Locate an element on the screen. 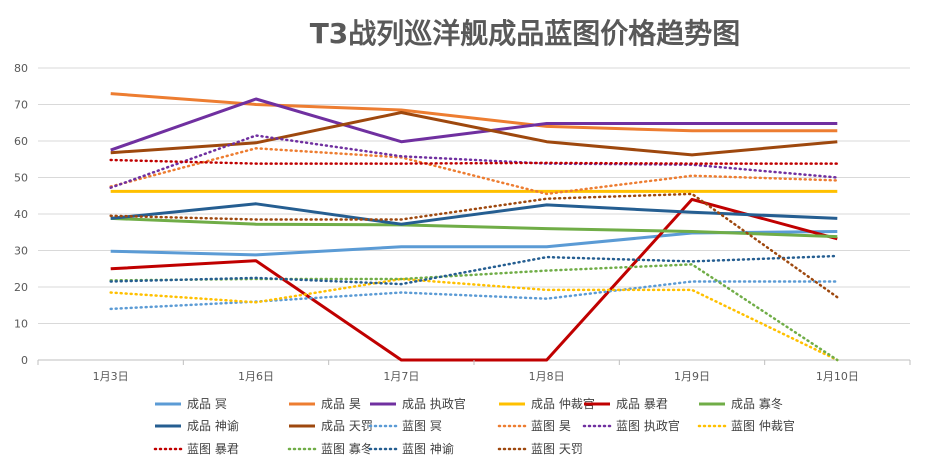  legend-label: 蓝图 神谕 is located at coordinates (428, 448).